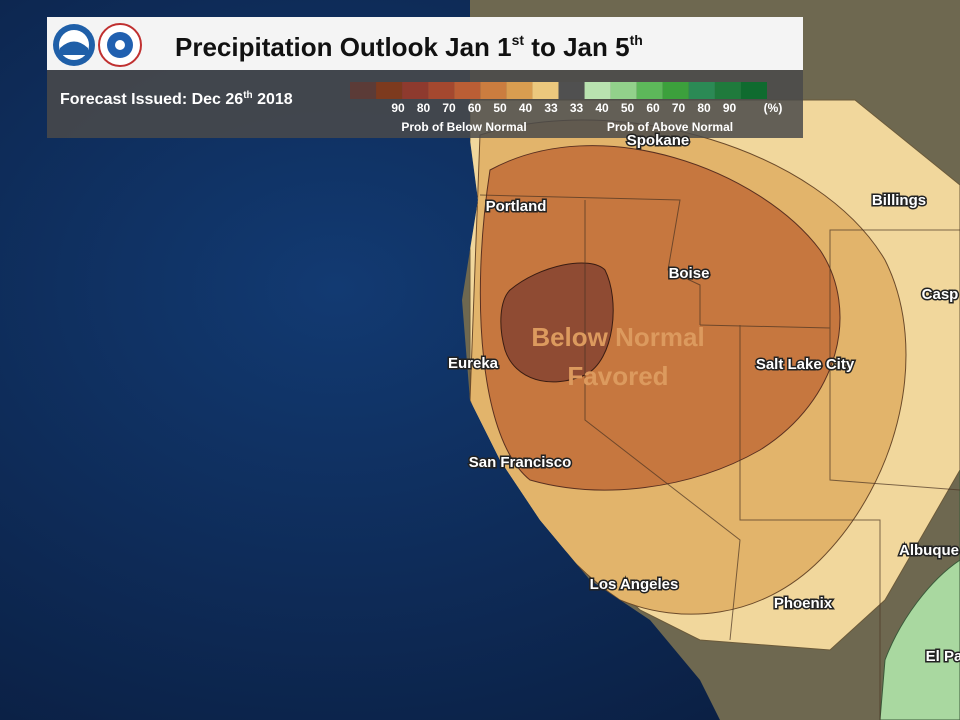 This screenshot has height=720, width=960. I want to click on city-label: El Pa, so click(943, 656).